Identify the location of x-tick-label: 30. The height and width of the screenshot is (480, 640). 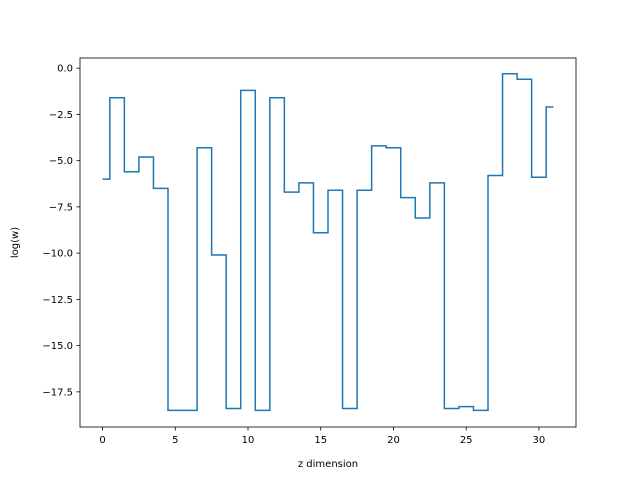
(539, 440).